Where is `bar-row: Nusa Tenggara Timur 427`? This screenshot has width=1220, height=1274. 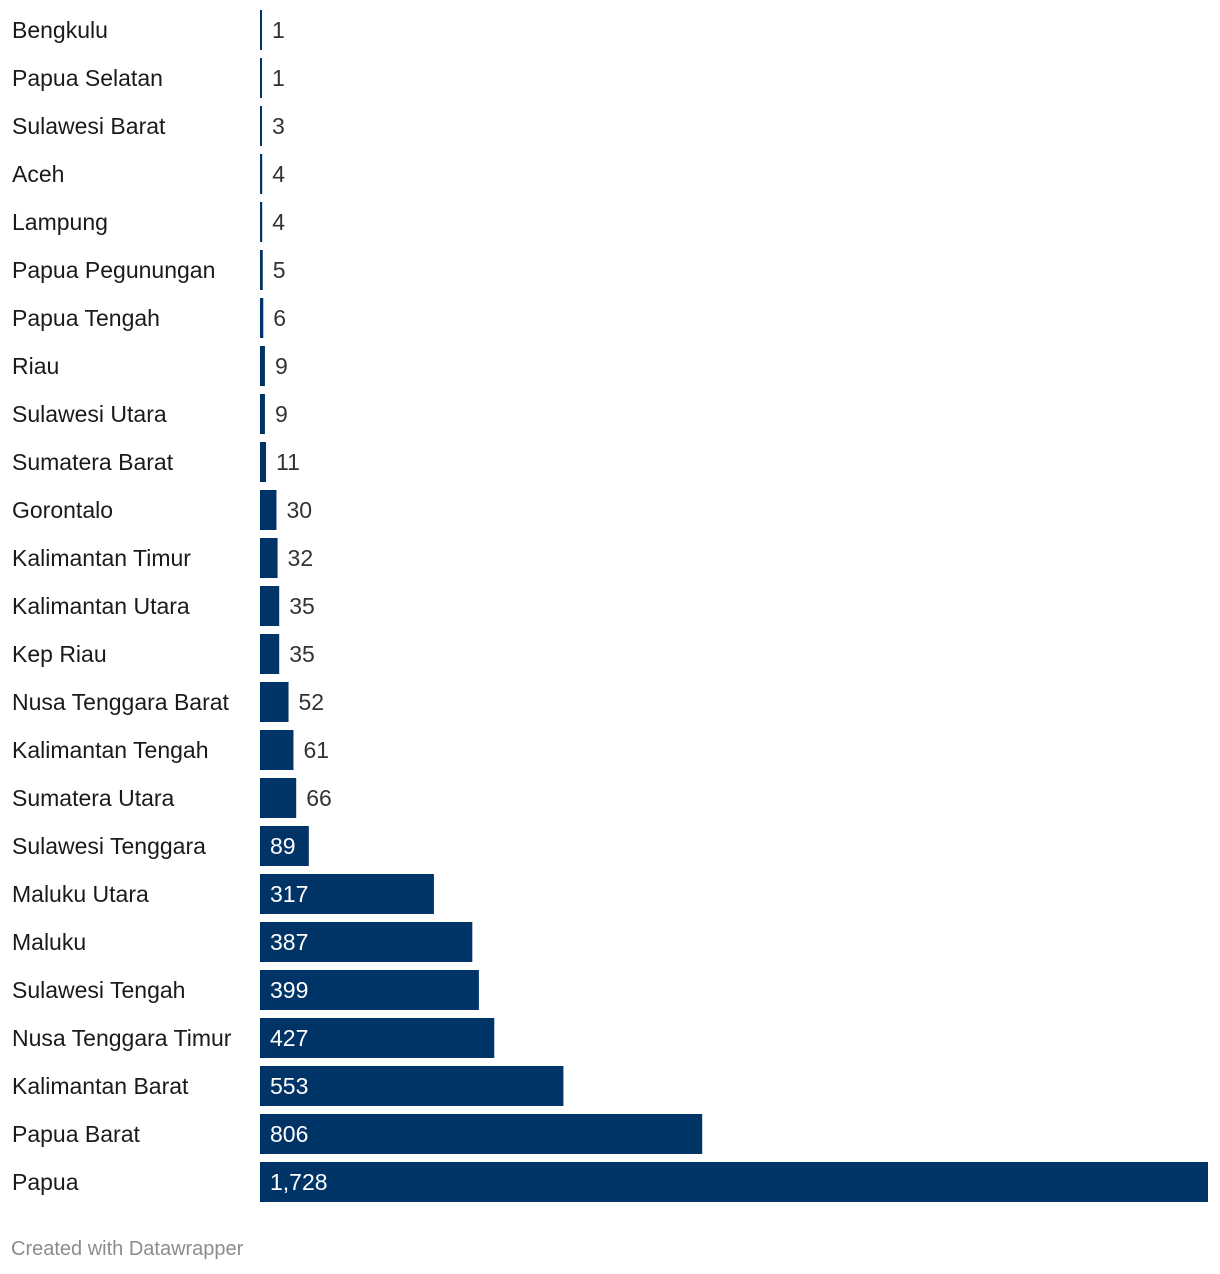 bar-row: Nusa Tenggara Timur 427 is located at coordinates (253, 1038).